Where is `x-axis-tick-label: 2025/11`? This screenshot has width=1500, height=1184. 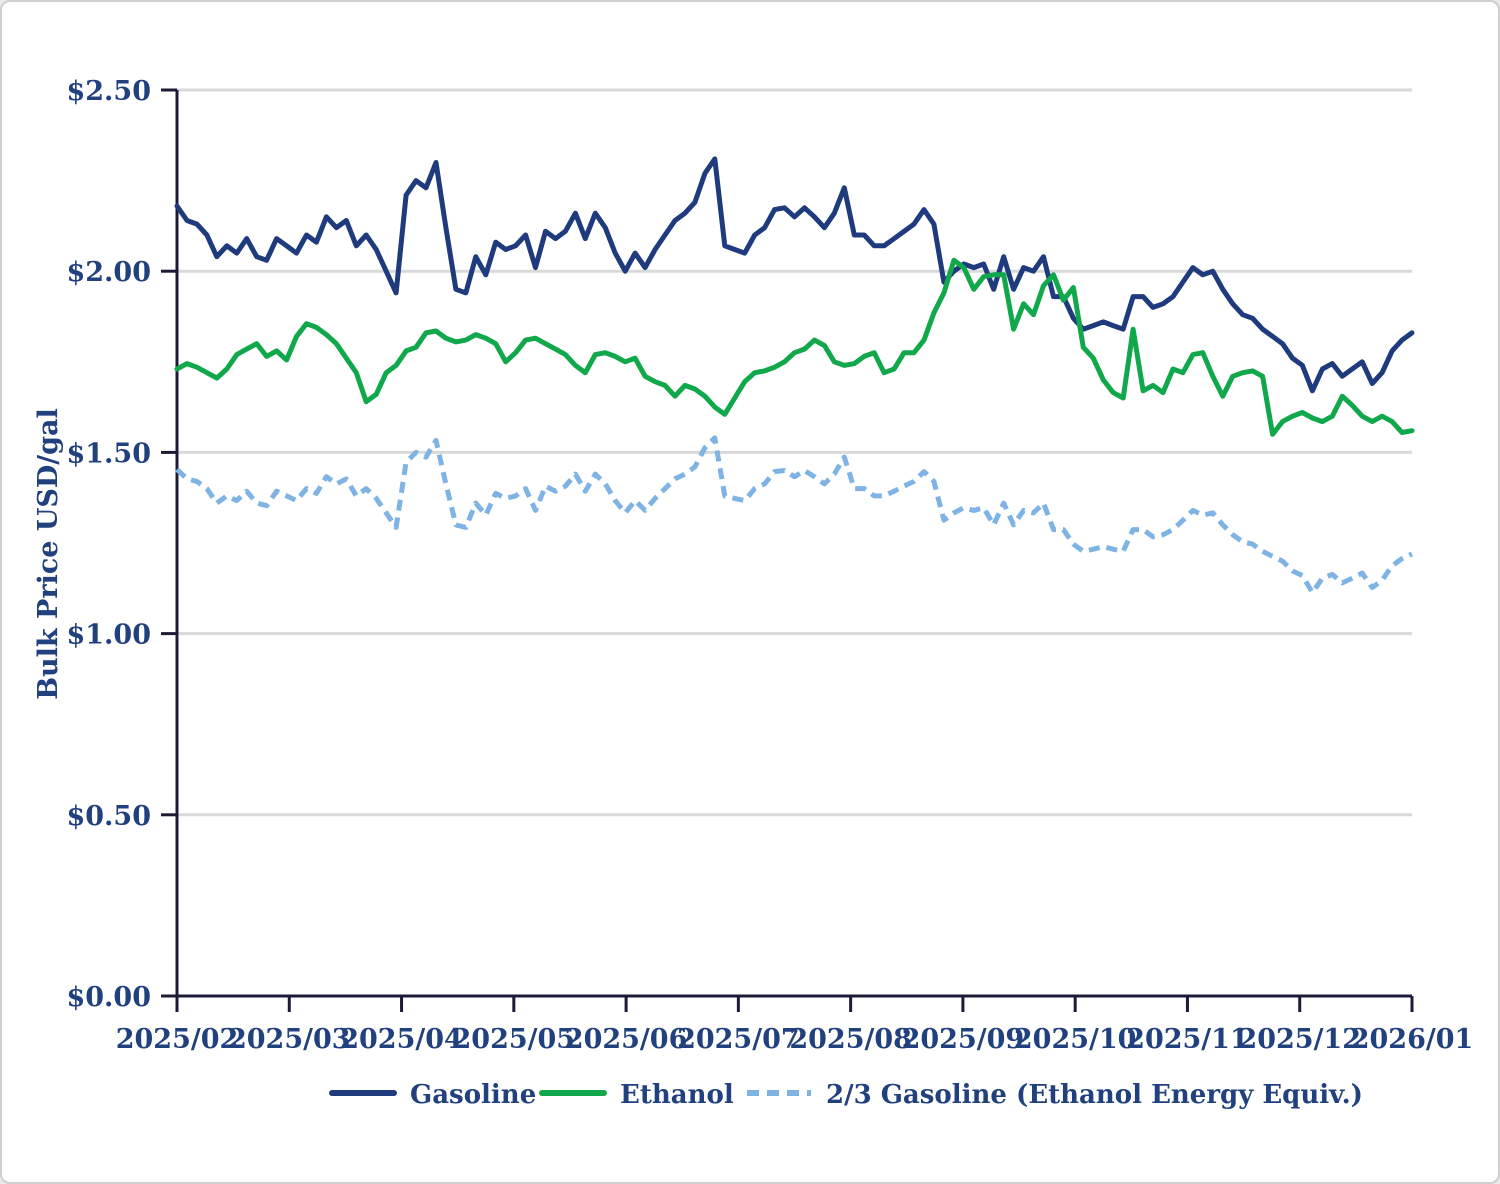
x-axis-tick-label: 2025/11 is located at coordinates (1187, 1039).